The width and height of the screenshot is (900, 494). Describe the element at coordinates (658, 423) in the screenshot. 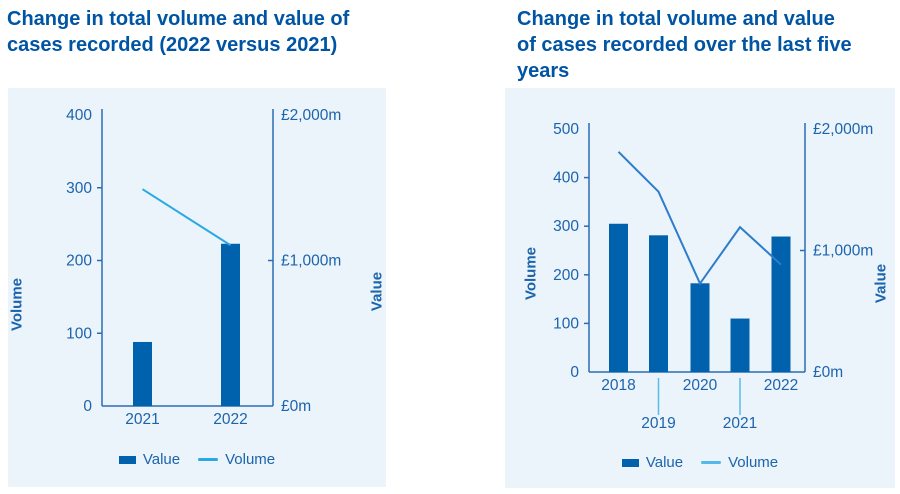

I see `x-label-2019: 2019` at that location.